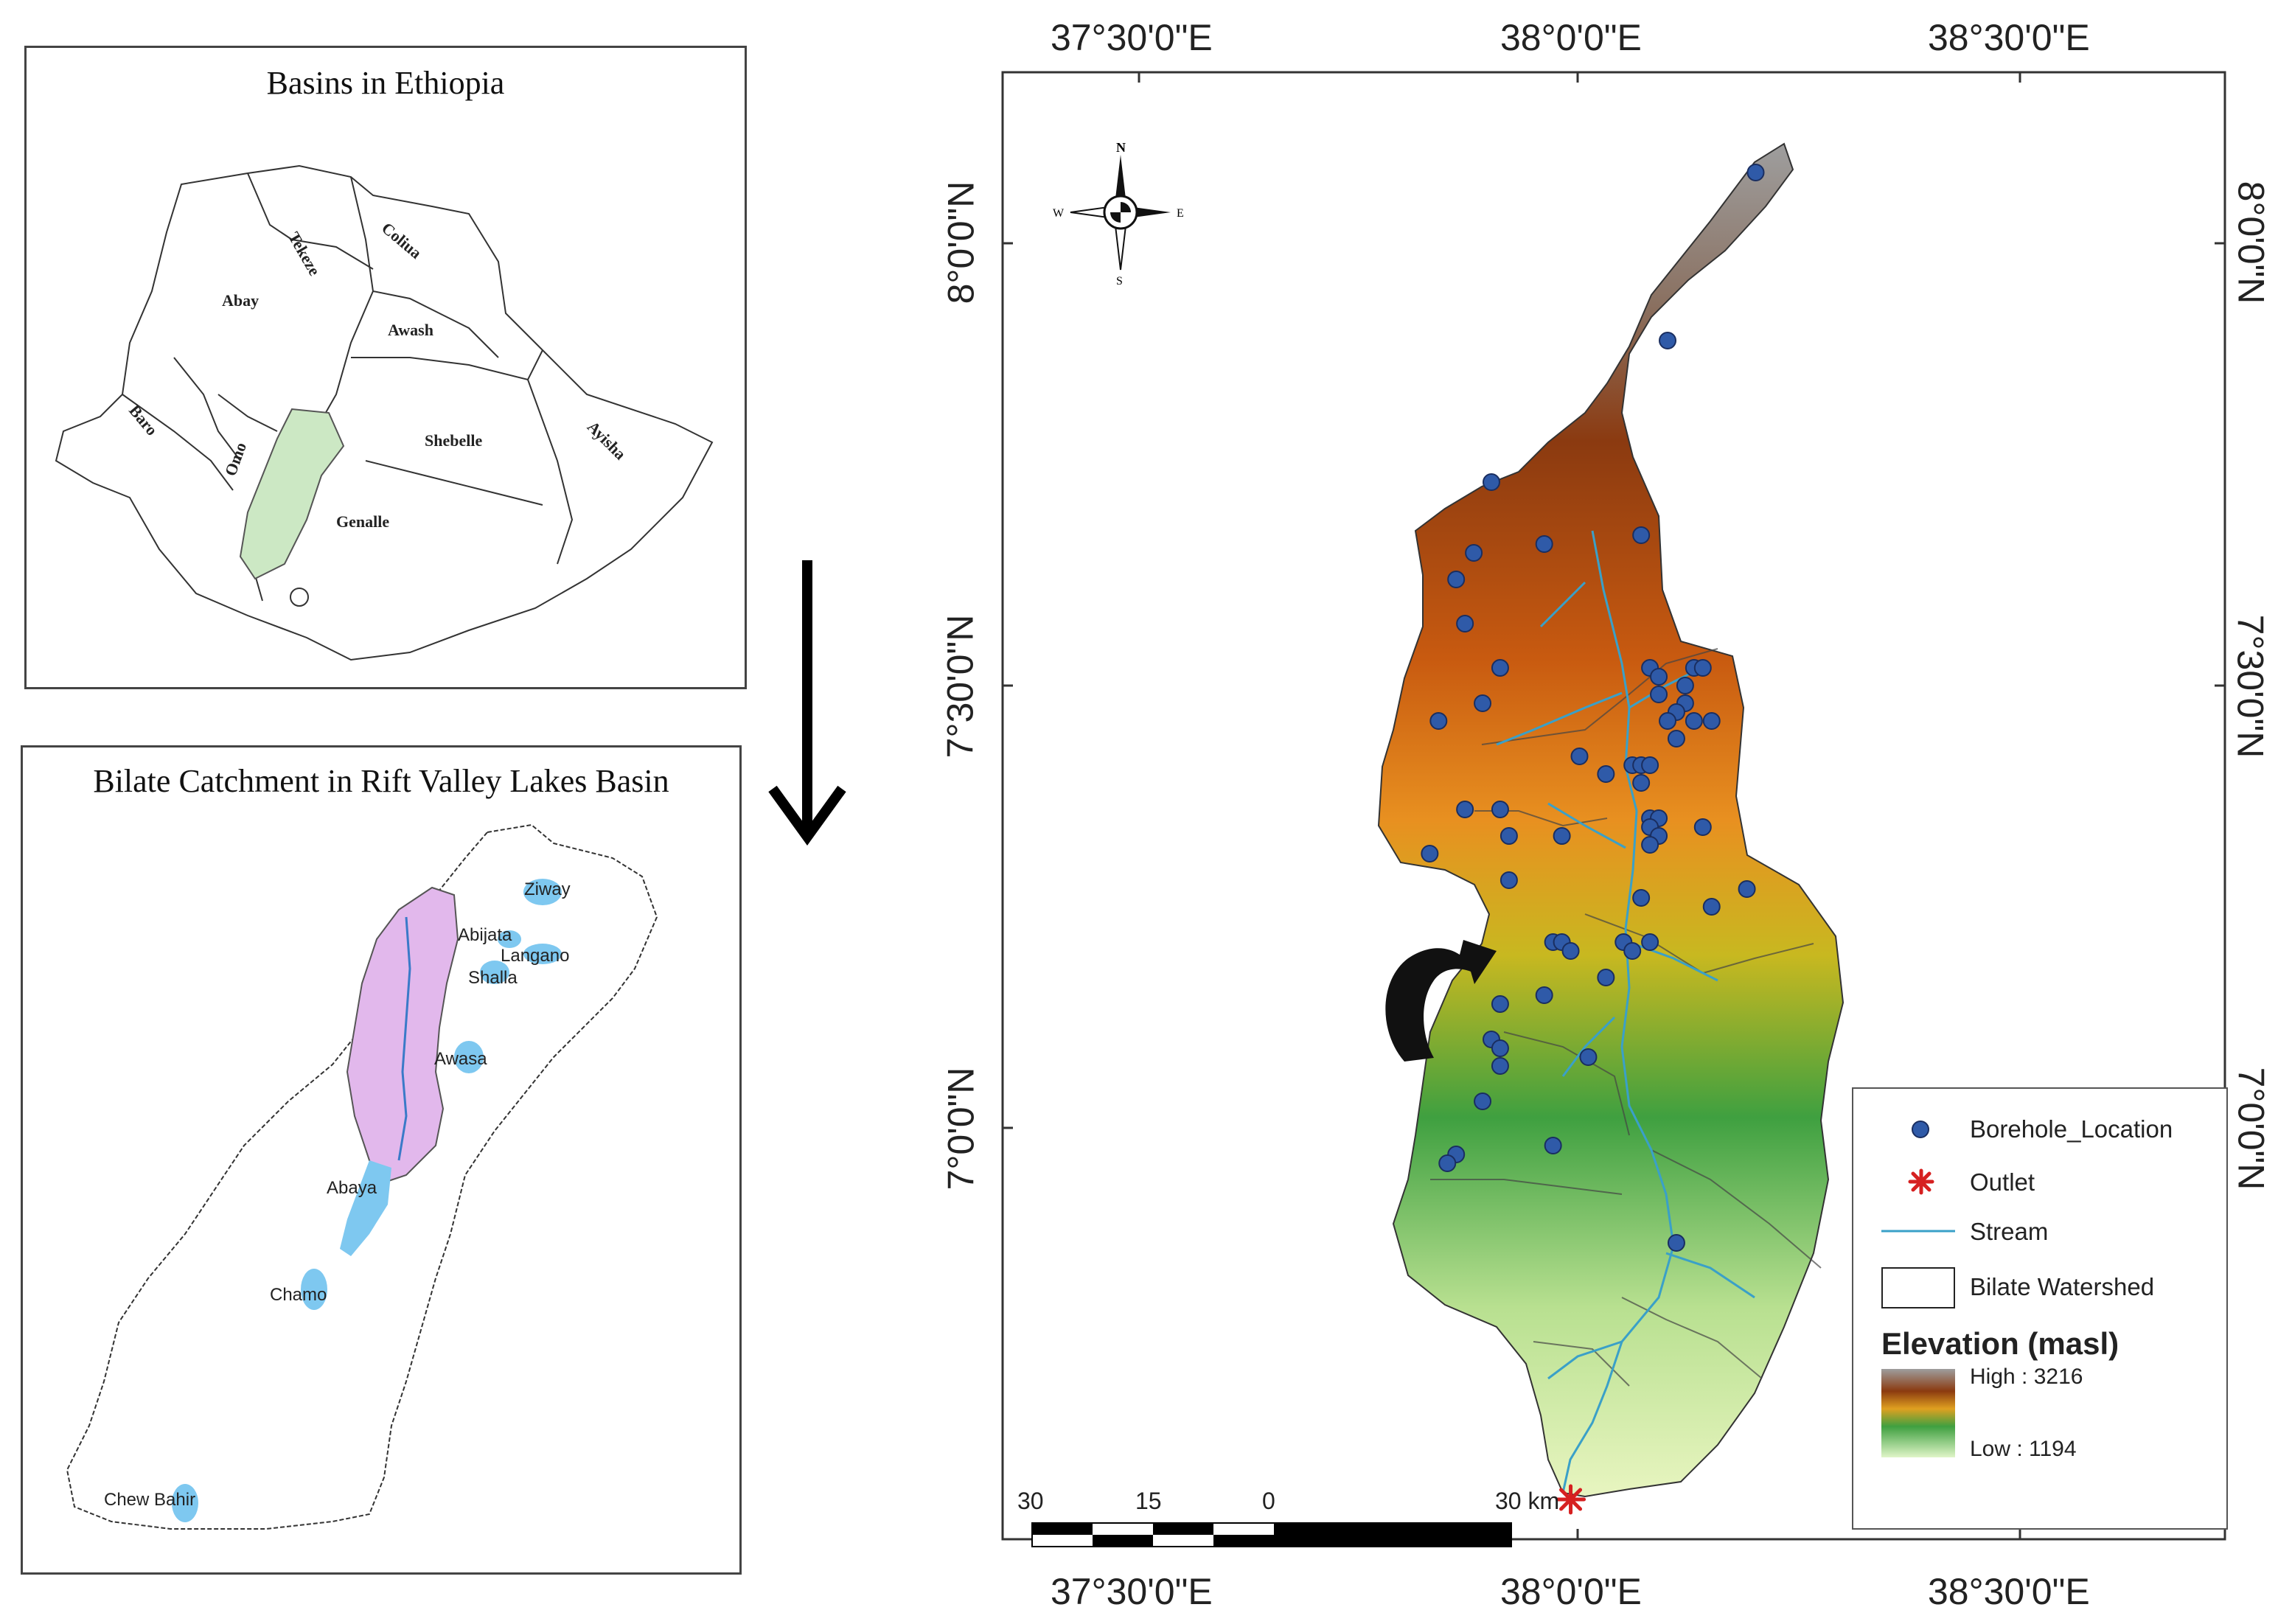  I want to click on top-axis-label-2: 38°0'0"E, so click(1571, 37).